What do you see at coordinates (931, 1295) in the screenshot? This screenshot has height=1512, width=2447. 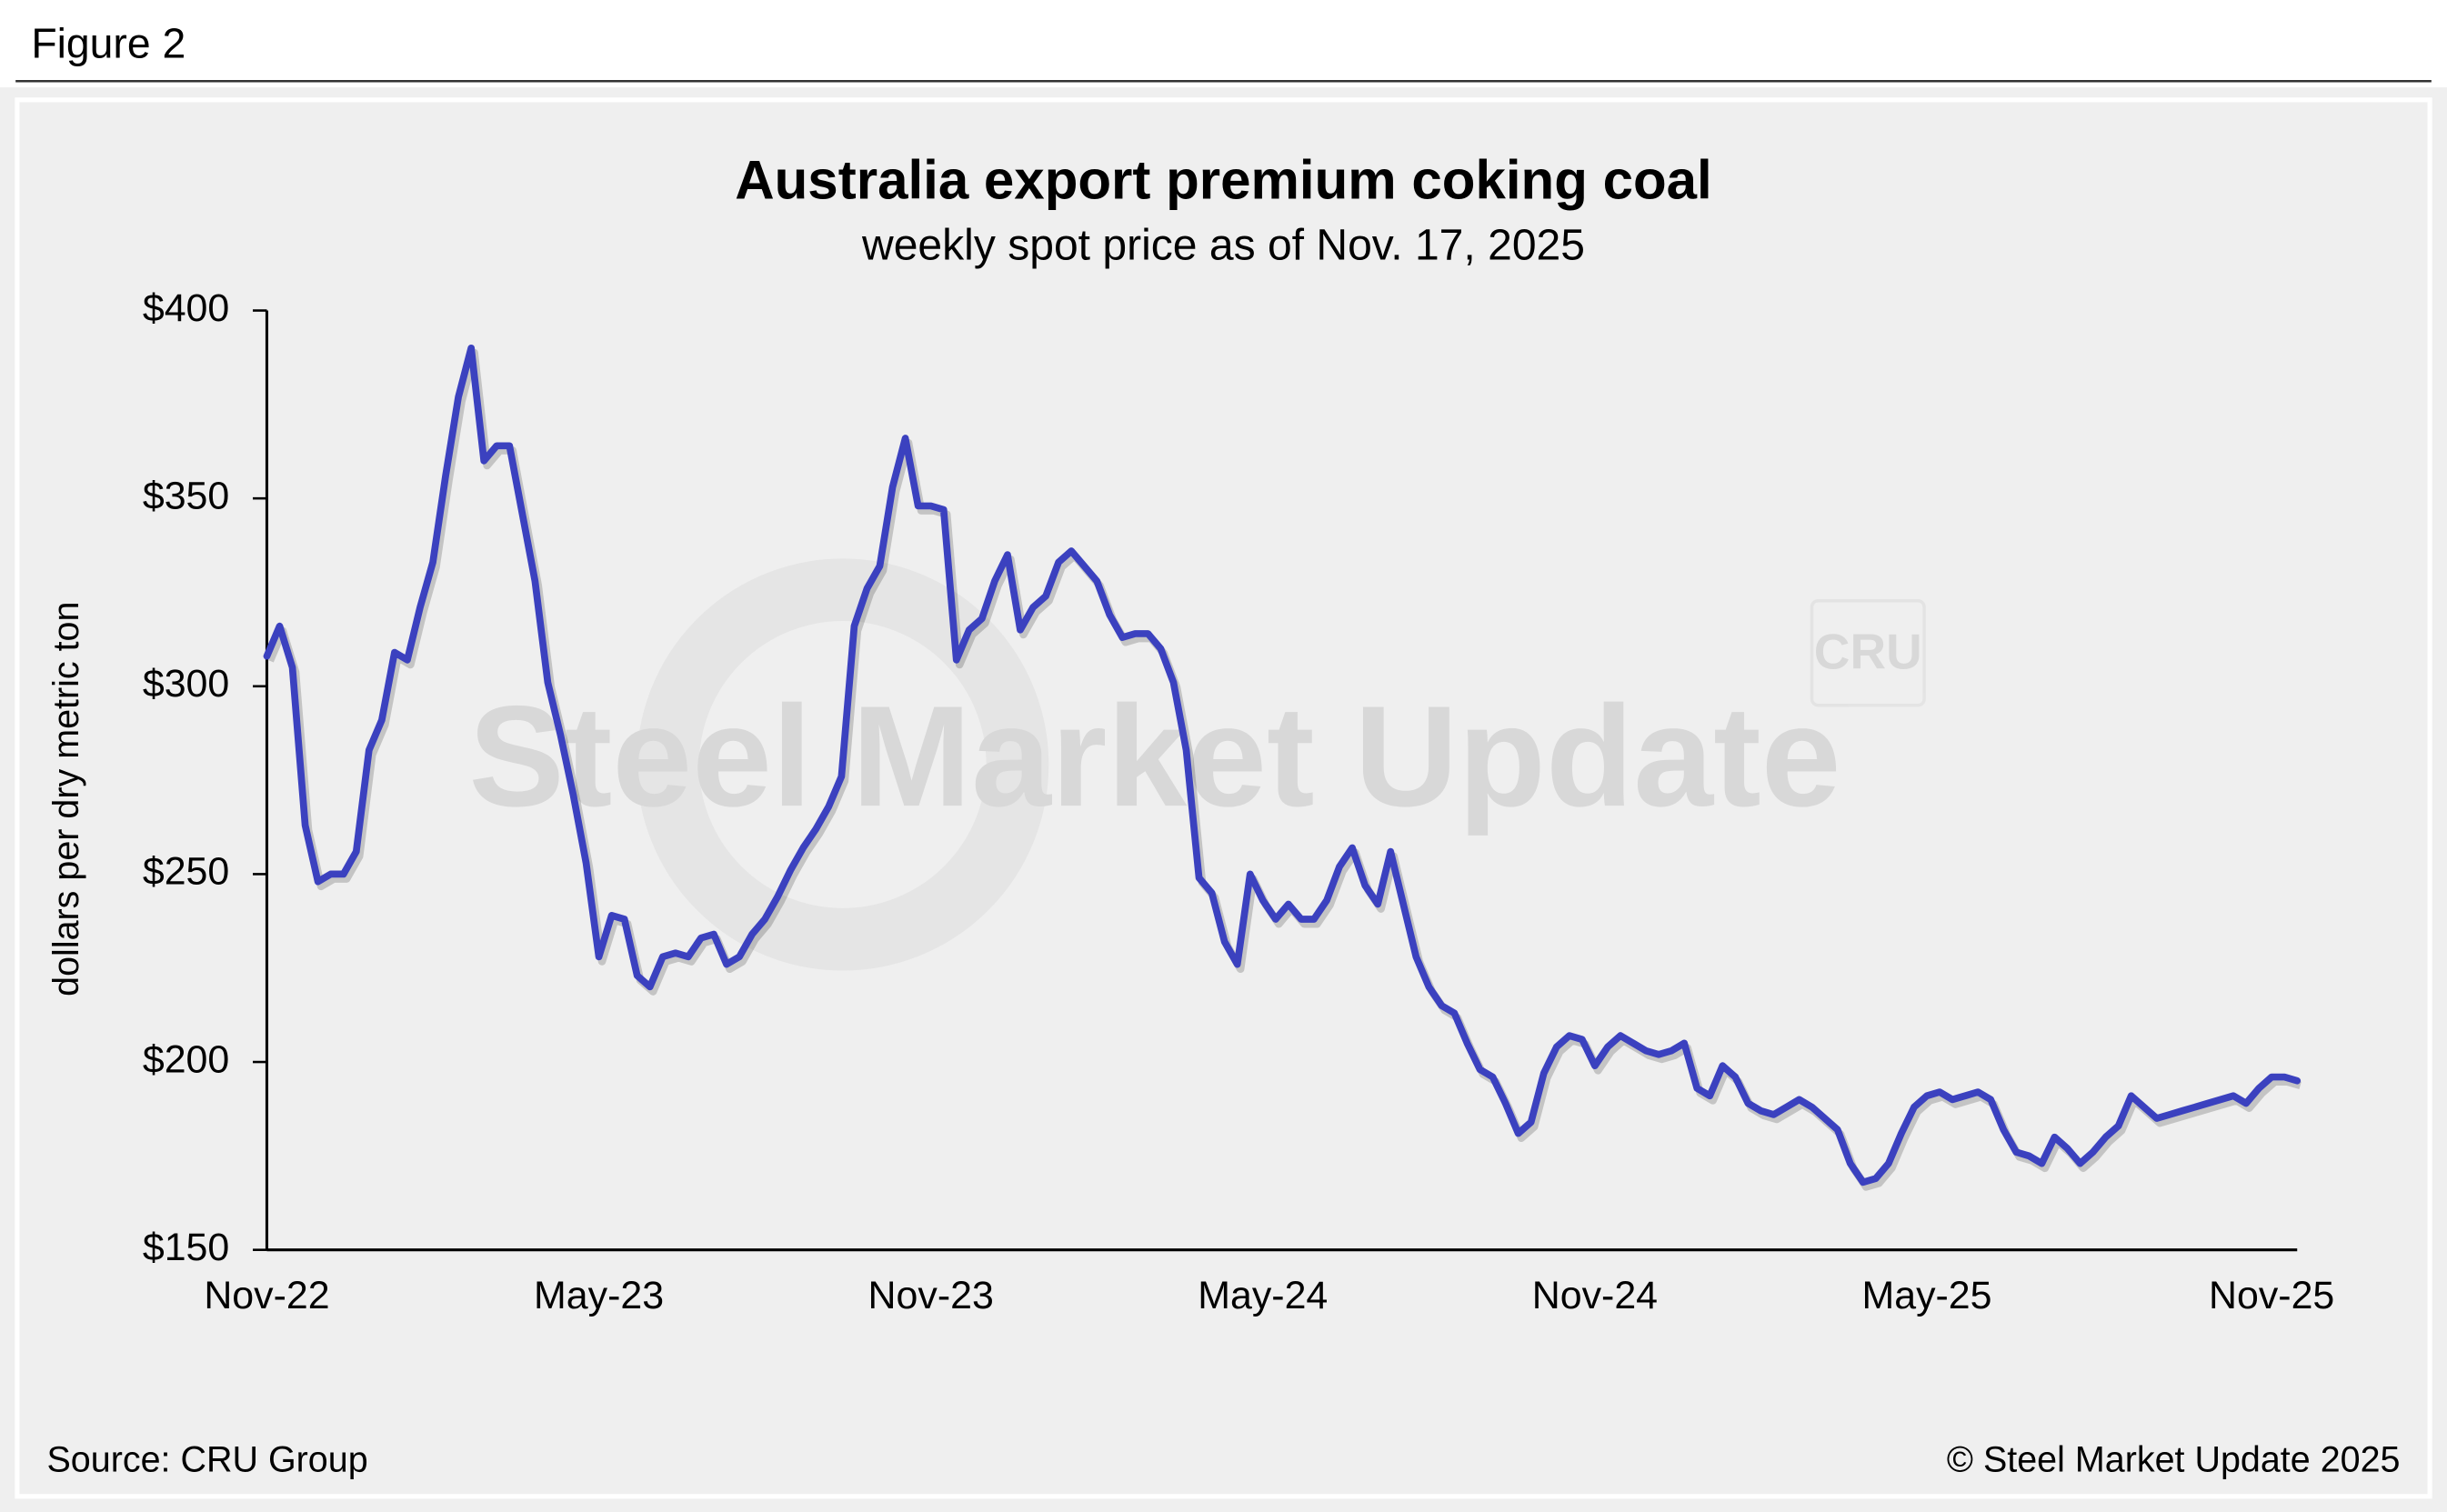 I see `x-tick-label: Nov-23` at bounding box center [931, 1295].